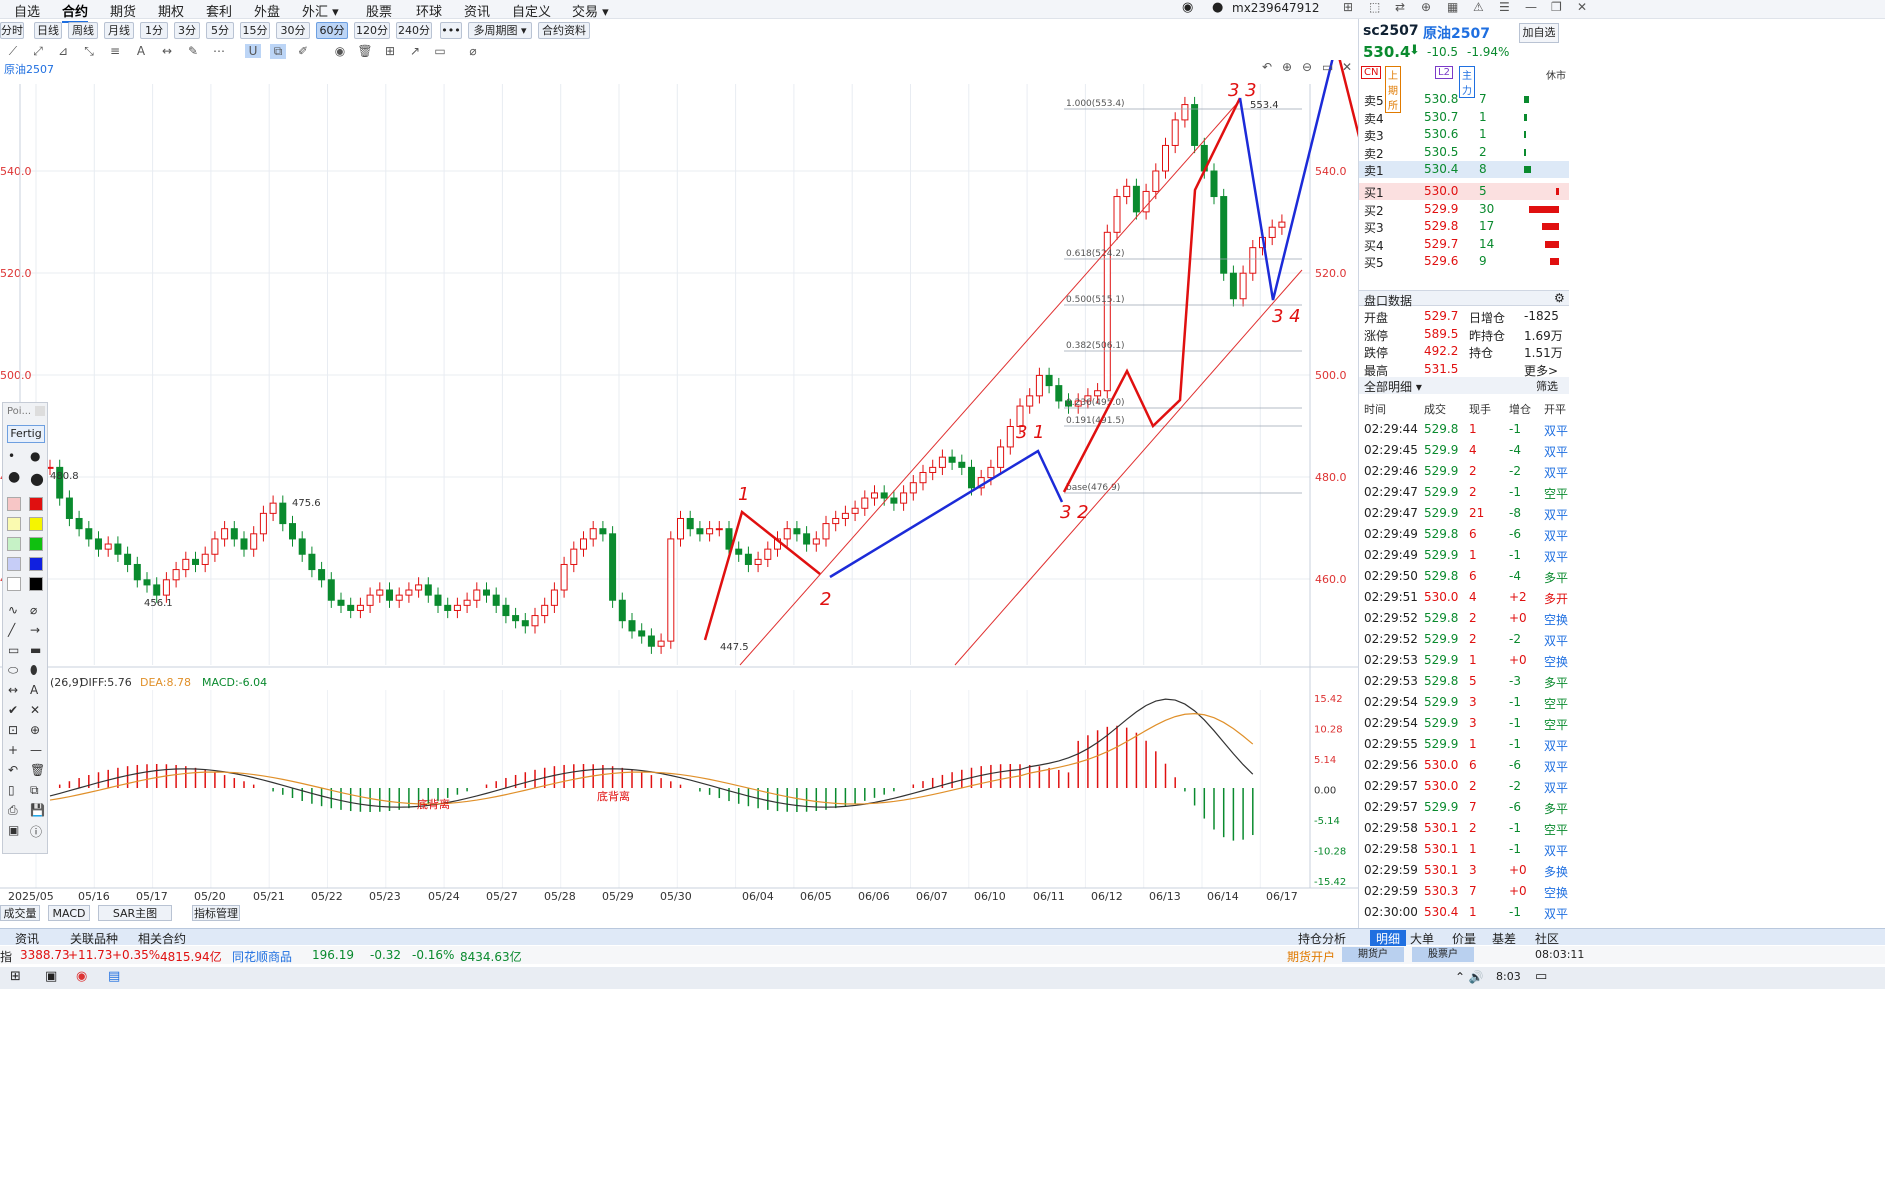 Image resolution: width=1885 pixels, height=1189 pixels. I want to click on draw-tool-1-icon: ⌀, so click(34, 610).